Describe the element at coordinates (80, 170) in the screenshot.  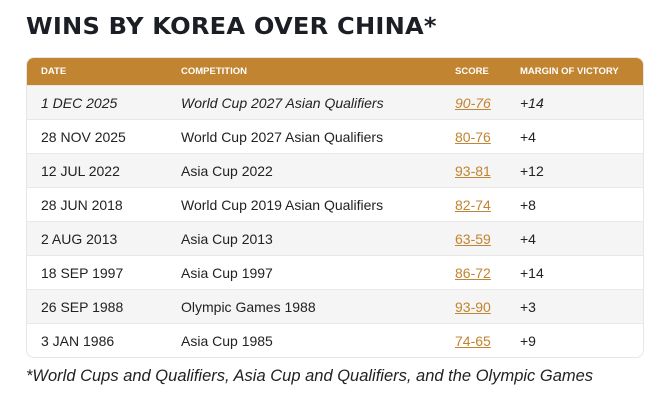
I see `date-cell: 12 JUL 2022` at that location.